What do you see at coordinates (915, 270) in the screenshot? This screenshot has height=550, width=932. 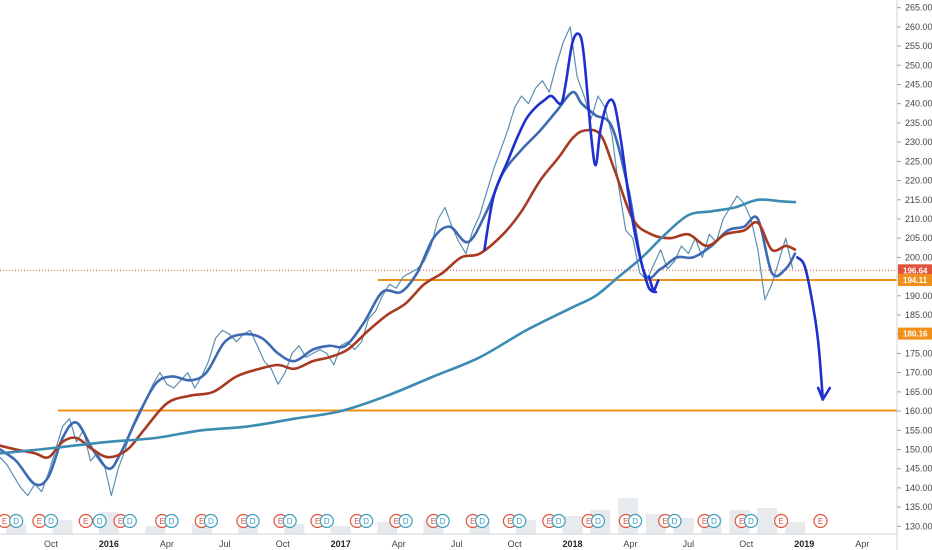 I see `price-tag-label: 196.64` at bounding box center [915, 270].